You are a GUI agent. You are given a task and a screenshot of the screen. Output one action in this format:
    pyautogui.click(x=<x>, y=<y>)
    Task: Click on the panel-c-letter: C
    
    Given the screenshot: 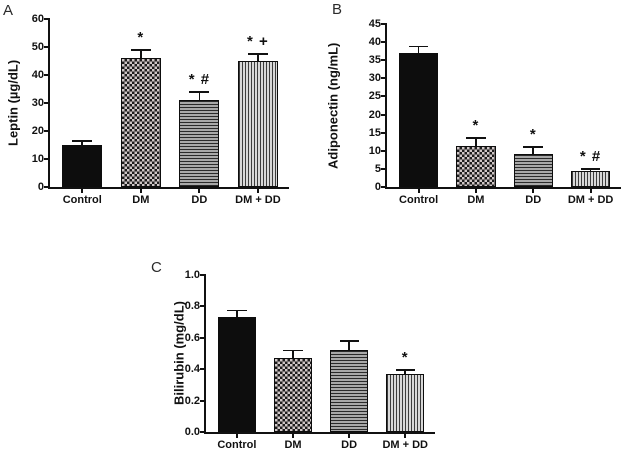 What is the action you would take?
    pyautogui.click(x=156, y=267)
    